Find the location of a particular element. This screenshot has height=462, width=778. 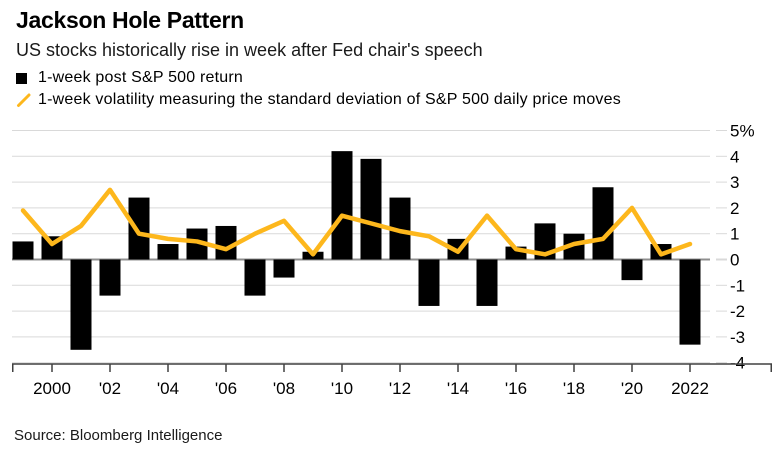

x-axis-label: '08 is located at coordinates (284, 388).